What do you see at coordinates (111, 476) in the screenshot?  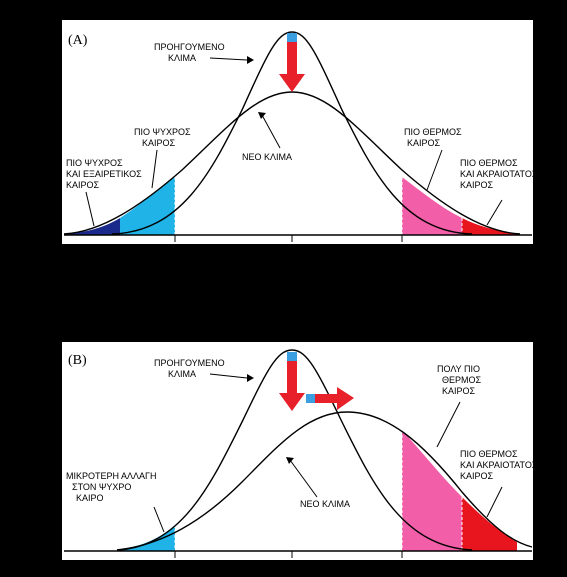 I see `label-less-change-cold-1: ΜΙΚΡΟΤΕΡΗ ΑΛΛΑΓΗ` at bounding box center [111, 476].